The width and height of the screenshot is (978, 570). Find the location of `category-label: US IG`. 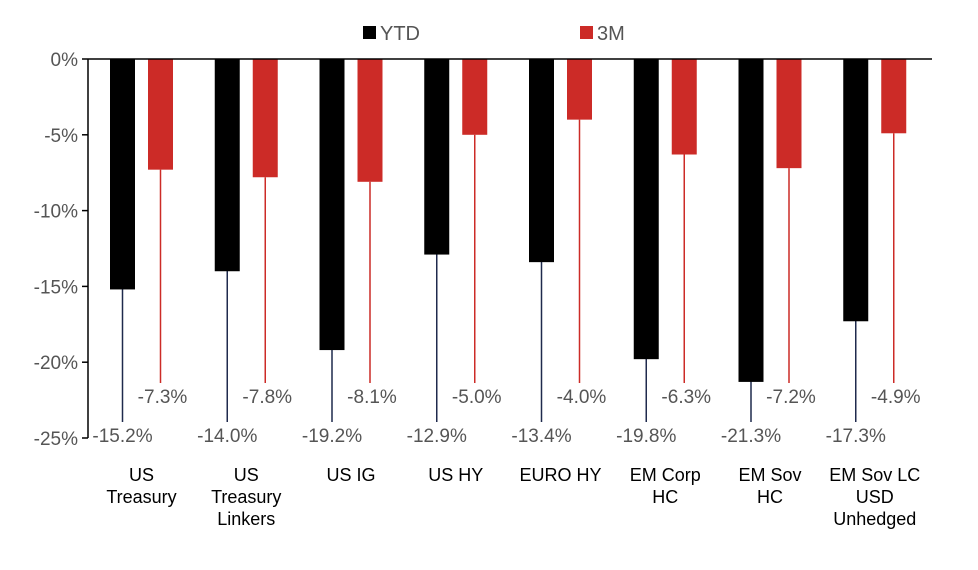

category-label: US IG is located at coordinates (350, 475).